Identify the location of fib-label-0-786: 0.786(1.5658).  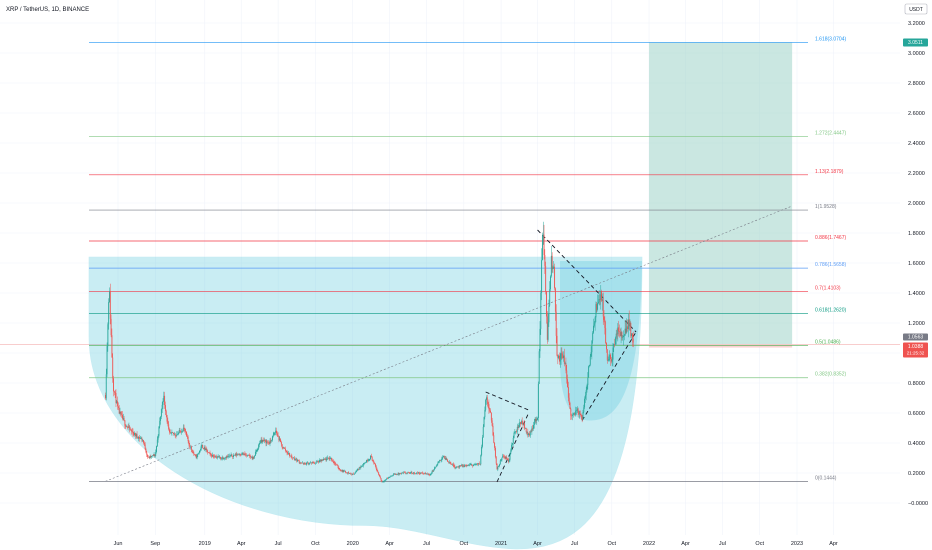
(830, 265).